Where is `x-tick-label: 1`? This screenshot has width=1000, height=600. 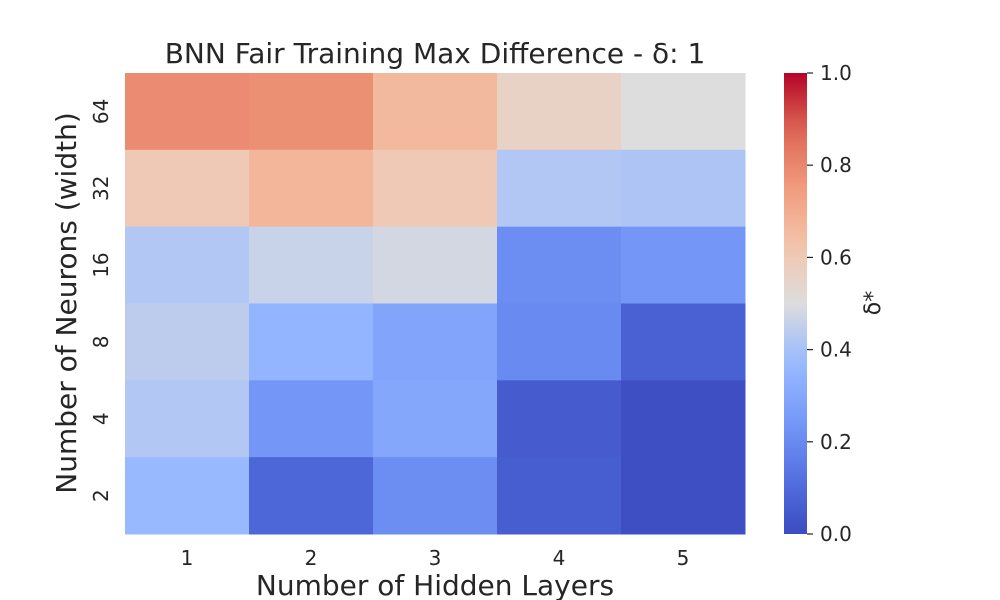
x-tick-label: 1 is located at coordinates (187, 558).